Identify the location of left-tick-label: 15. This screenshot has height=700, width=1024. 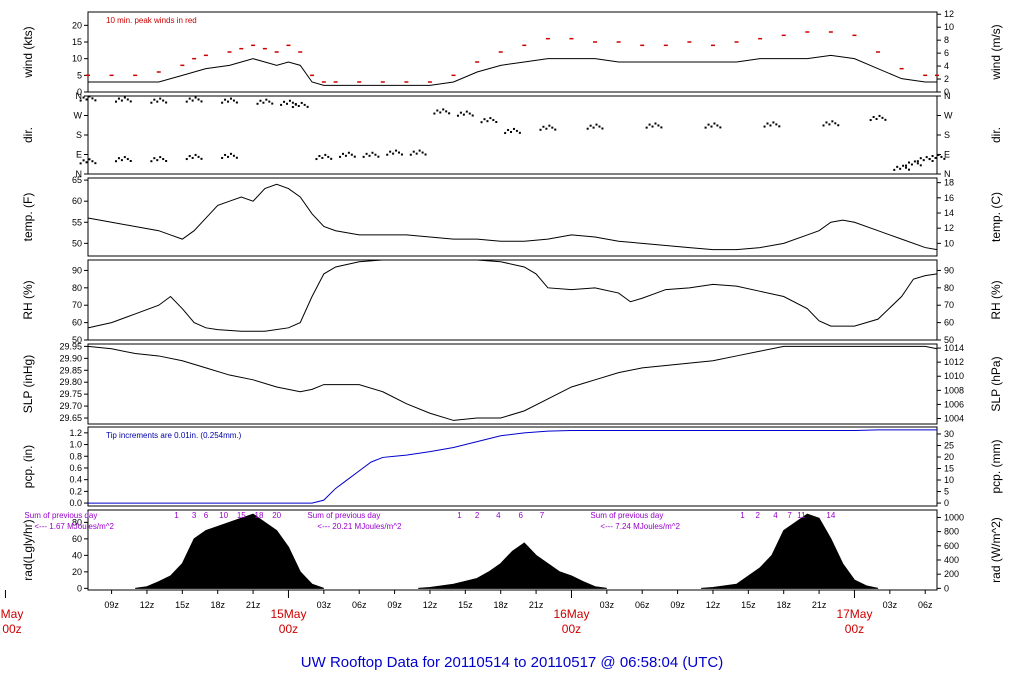
(77, 42).